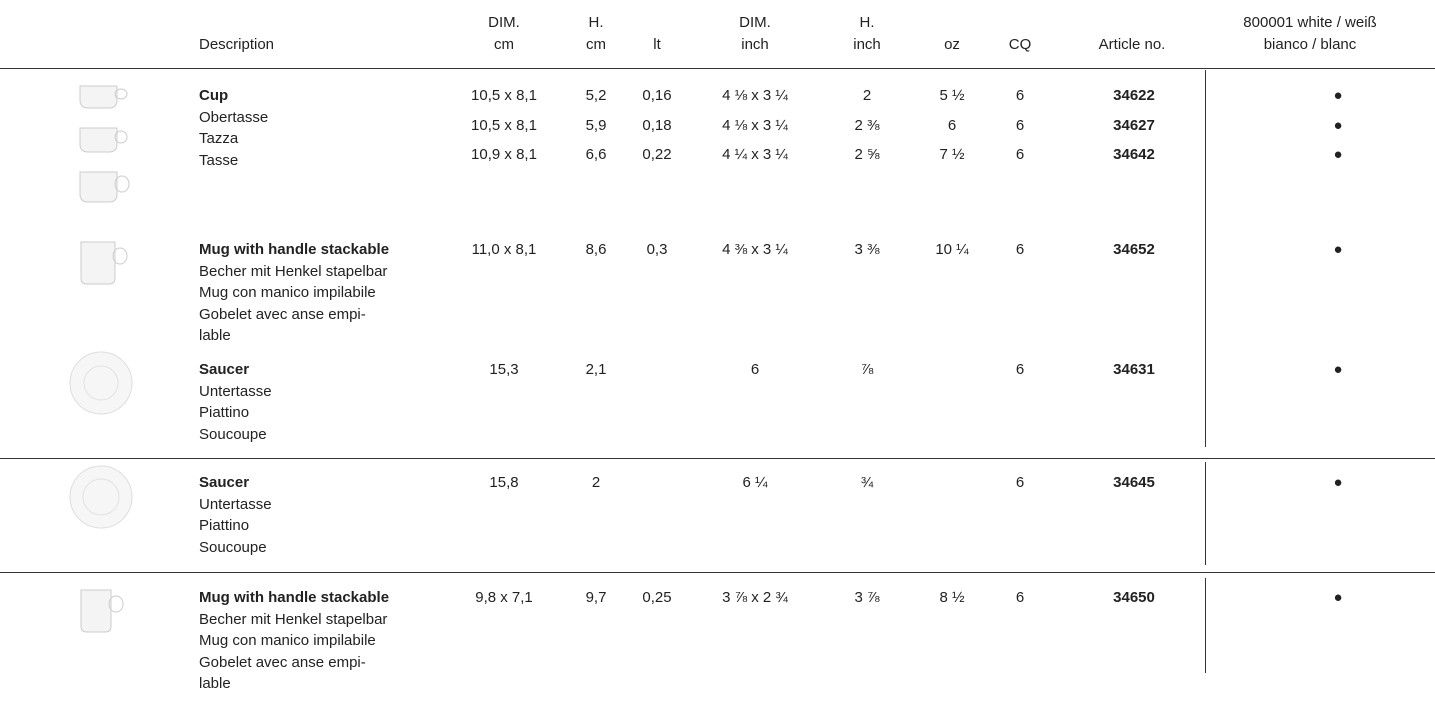 The width and height of the screenshot is (1435, 702). What do you see at coordinates (1310, 44) in the screenshot?
I see `column-header: bianco / blanc` at bounding box center [1310, 44].